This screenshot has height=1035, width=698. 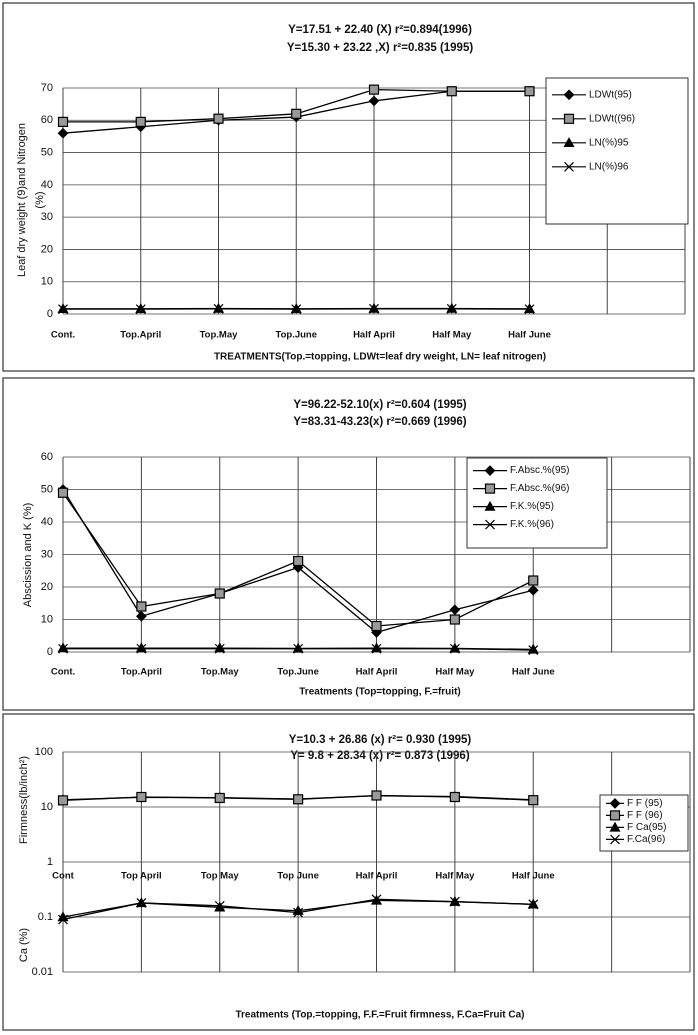 What do you see at coordinates (47, 457) in the screenshot?
I see `y-tick-label: 60` at bounding box center [47, 457].